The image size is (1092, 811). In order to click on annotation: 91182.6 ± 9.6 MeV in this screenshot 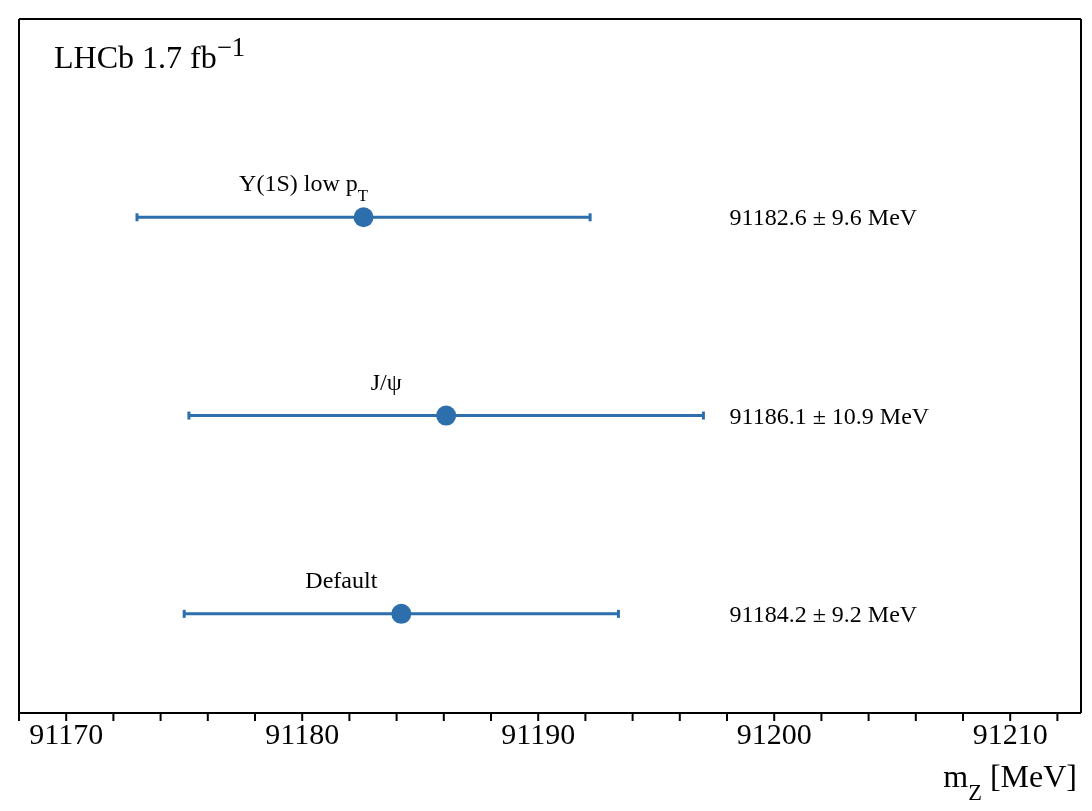, I will do `click(823, 217)`.